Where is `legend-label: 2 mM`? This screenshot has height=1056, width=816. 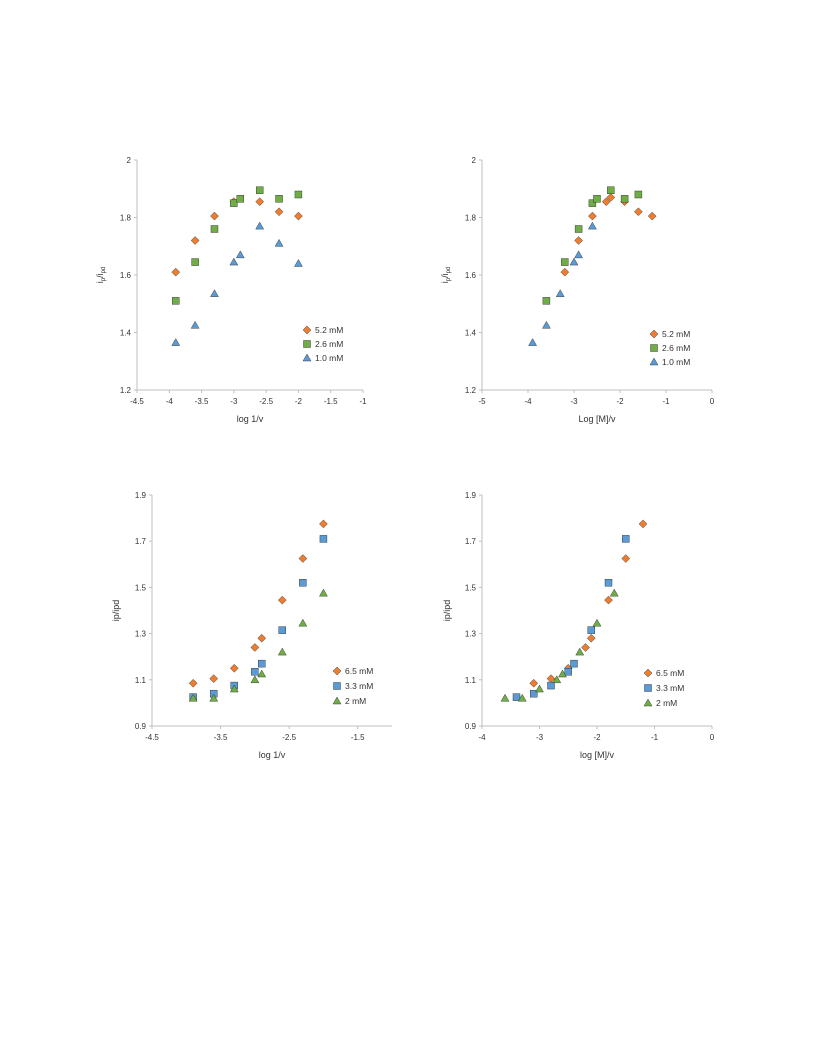 legend-label: 2 mM is located at coordinates (666, 703).